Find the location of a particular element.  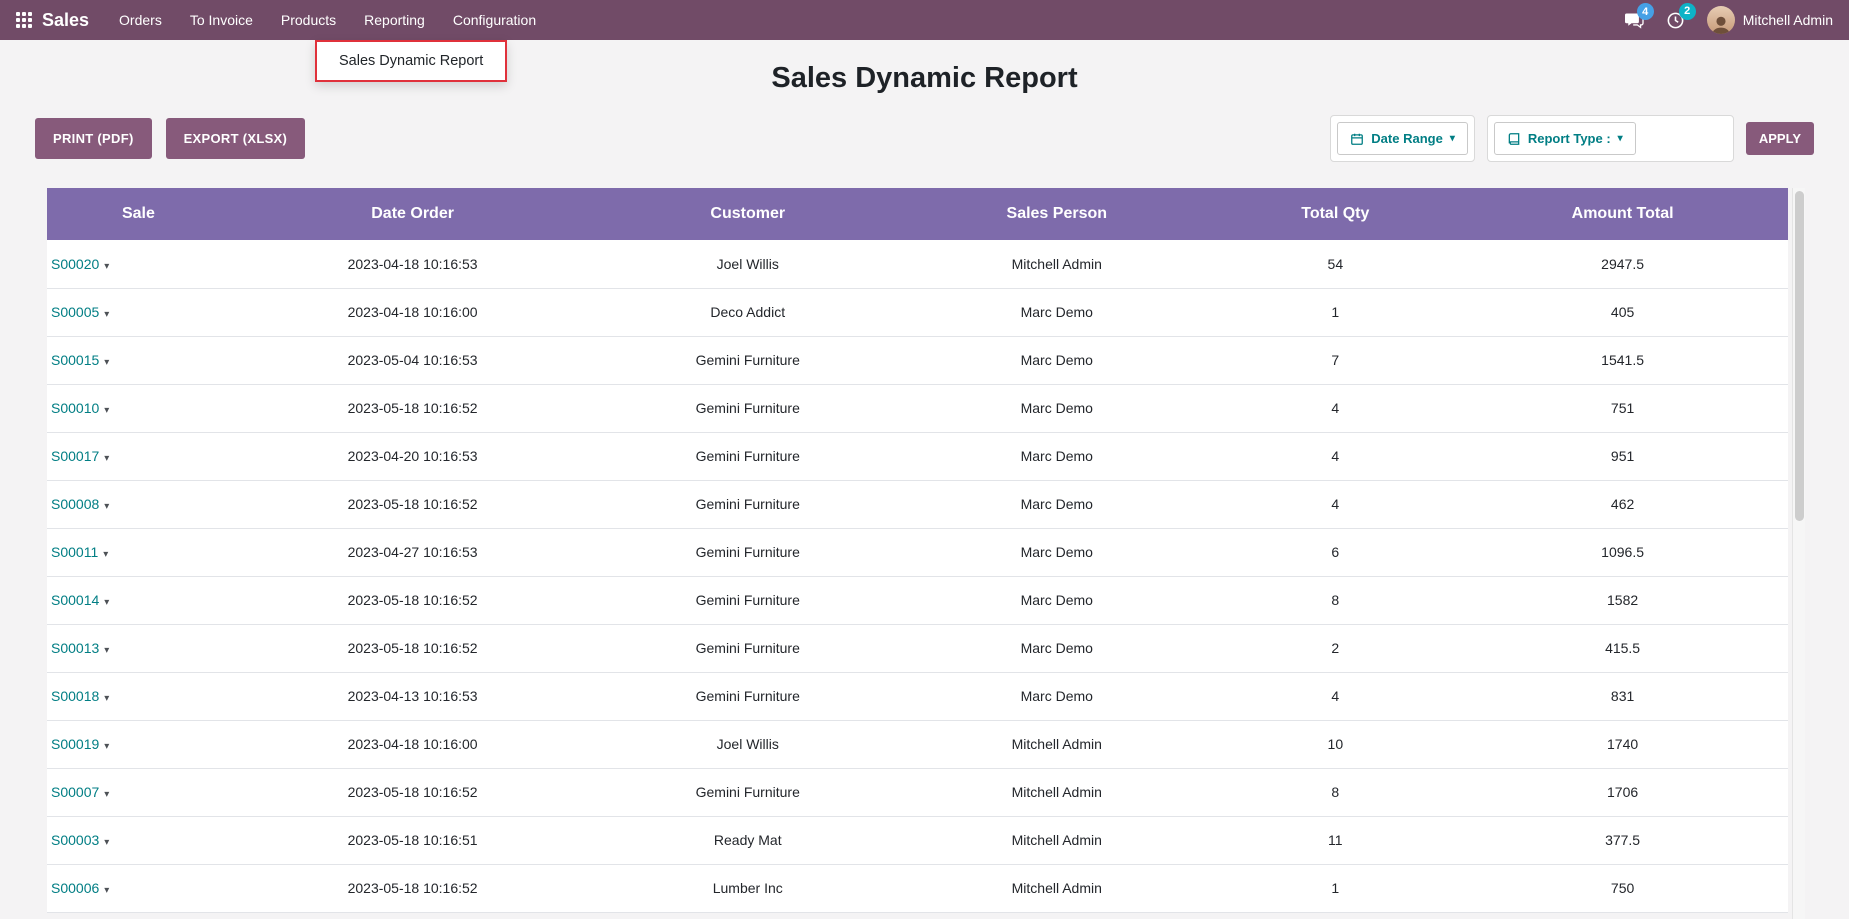

sale-order-link: S00003 is located at coordinates (75, 840).